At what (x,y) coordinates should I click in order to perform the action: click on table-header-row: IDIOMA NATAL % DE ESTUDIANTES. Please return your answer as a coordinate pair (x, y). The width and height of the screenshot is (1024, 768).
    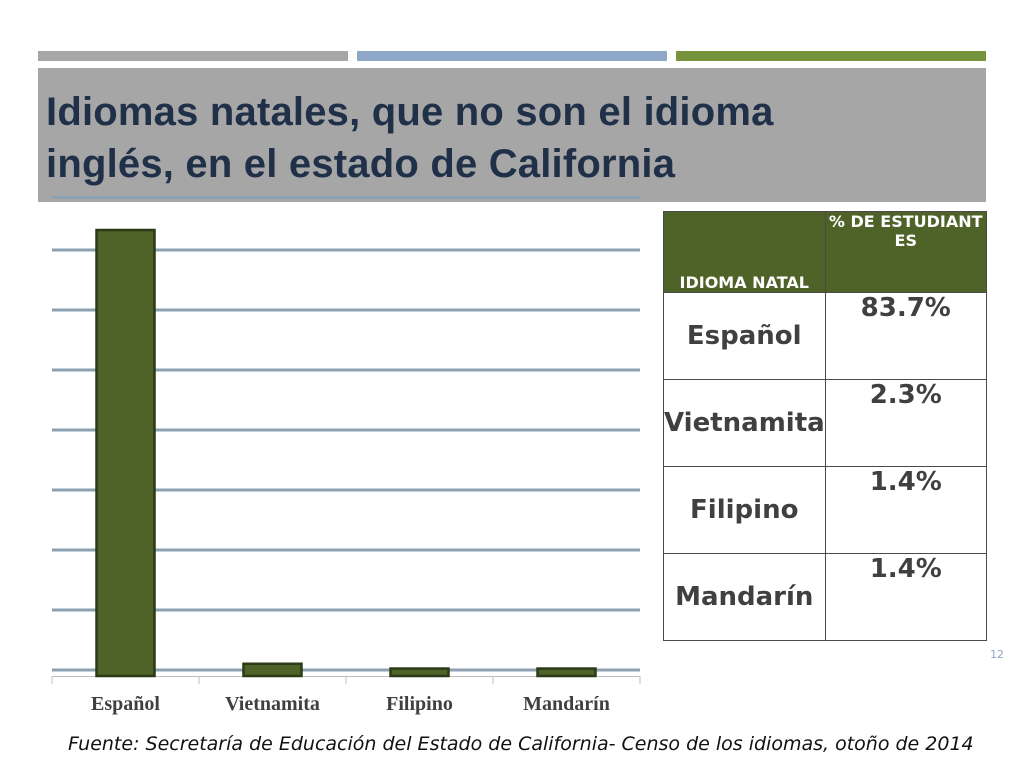
    Looking at the image, I should click on (825, 252).